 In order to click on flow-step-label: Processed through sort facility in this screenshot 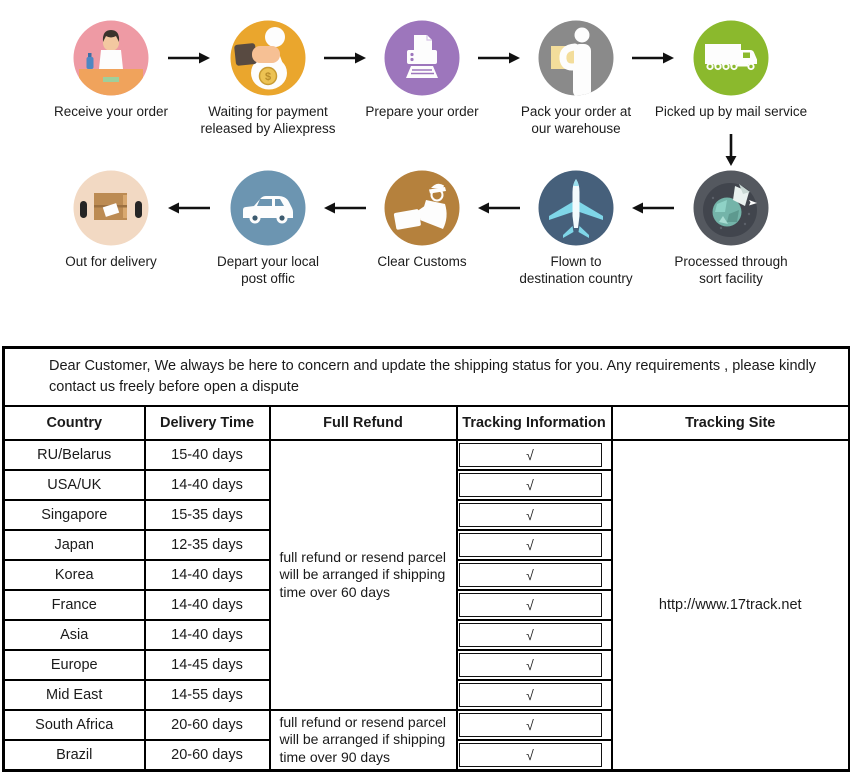, I will do `click(731, 270)`.